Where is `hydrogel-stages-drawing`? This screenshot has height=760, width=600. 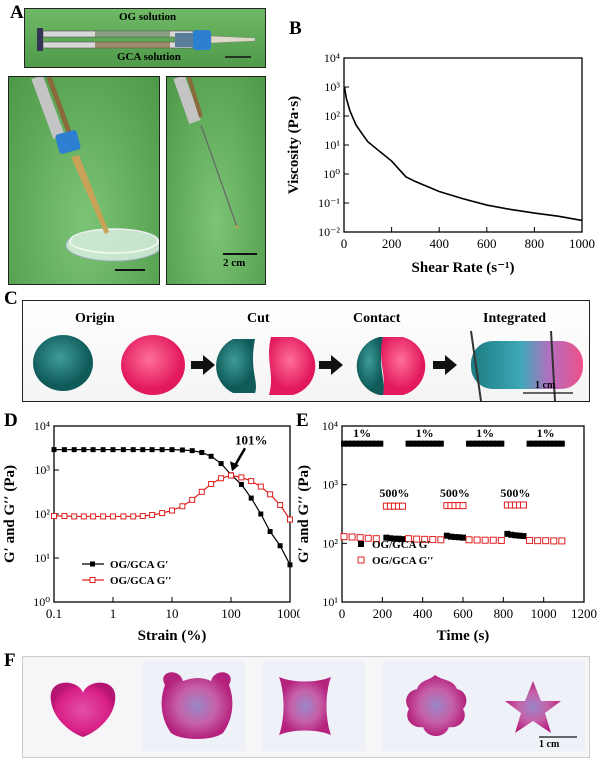
hydrogel-stages-drawing is located at coordinates (308, 365).